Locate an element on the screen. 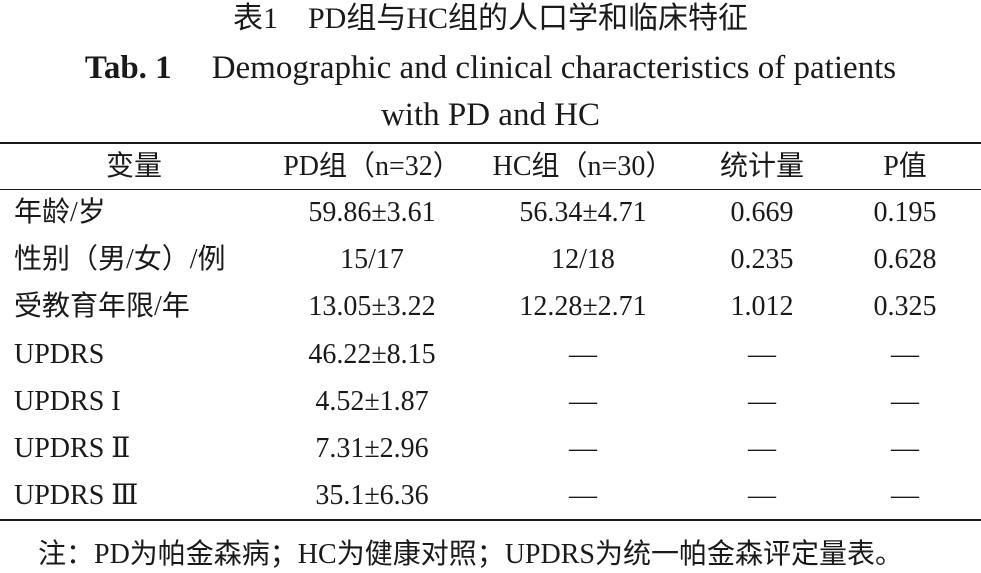 The image size is (981, 573). header-cell: PD组（n=32） is located at coordinates (372, 166).